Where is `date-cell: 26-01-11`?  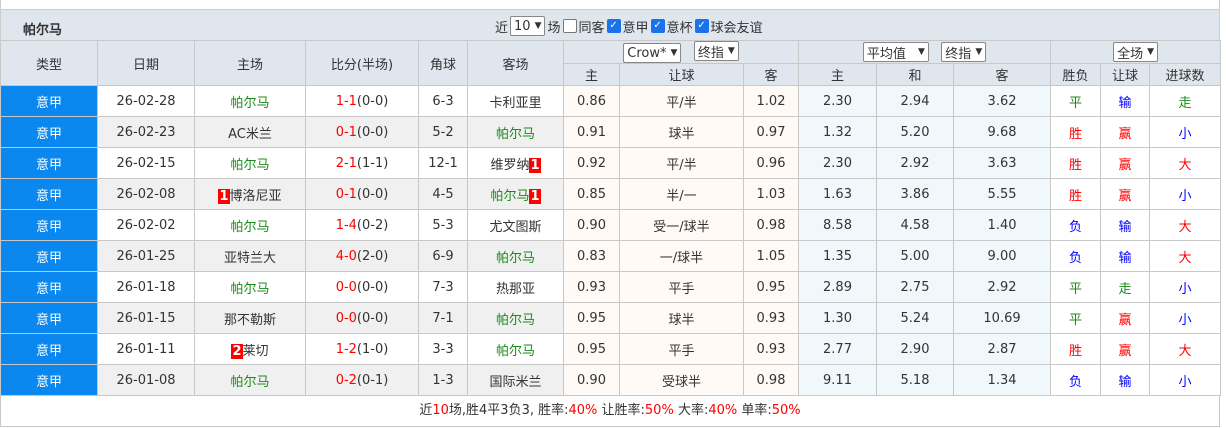
date-cell: 26-01-11 is located at coordinates (146, 349).